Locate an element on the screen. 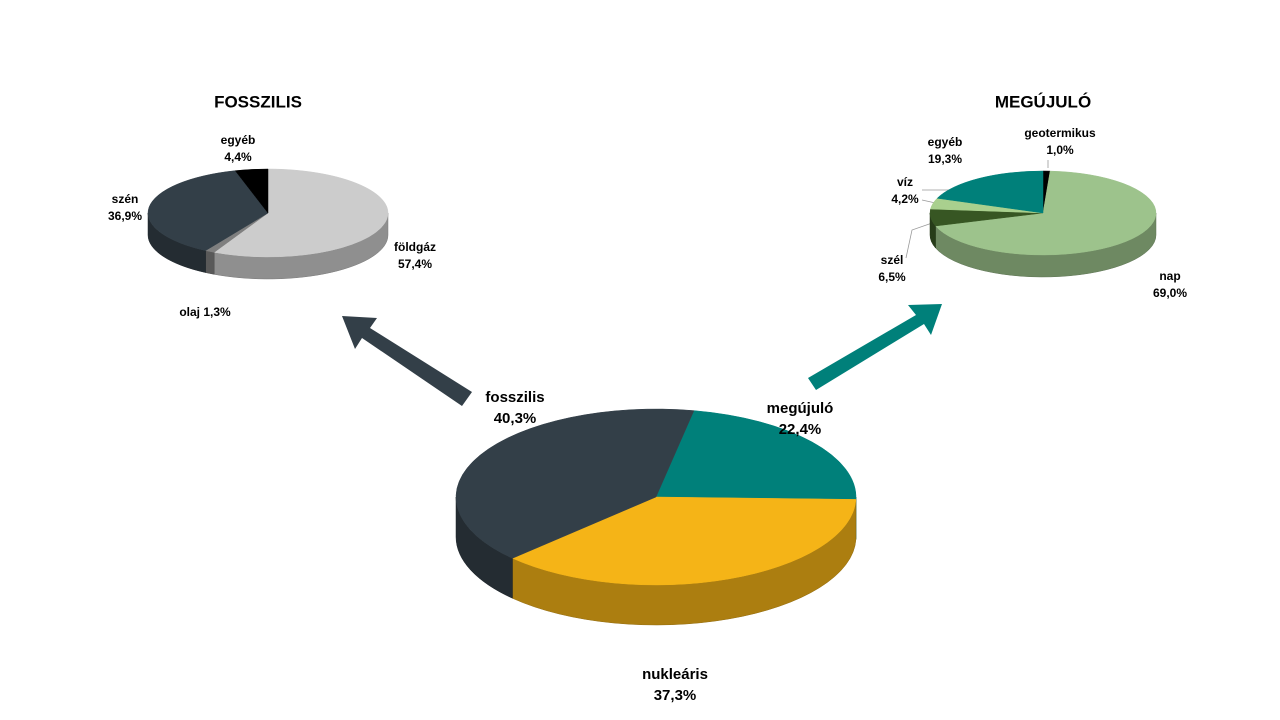  category-label: földgáz is located at coordinates (415, 247).